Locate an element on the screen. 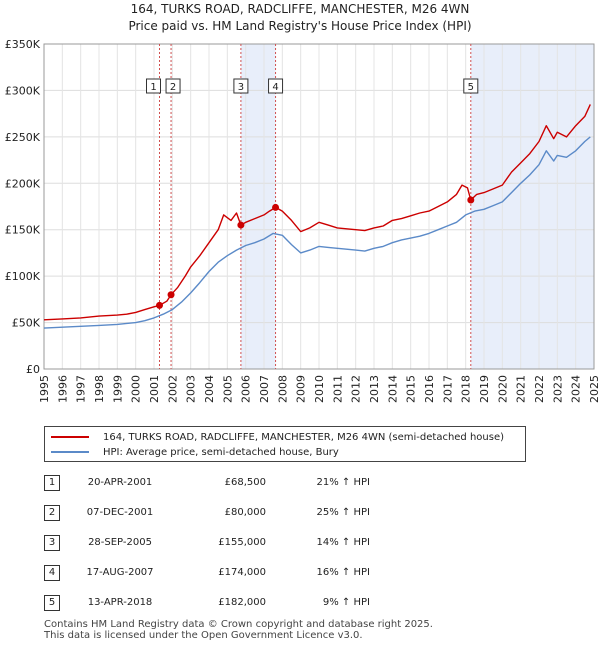  table-row: 4 17-AUG-2007 £174,000 16% ↑ HPI is located at coordinates (300, 574).